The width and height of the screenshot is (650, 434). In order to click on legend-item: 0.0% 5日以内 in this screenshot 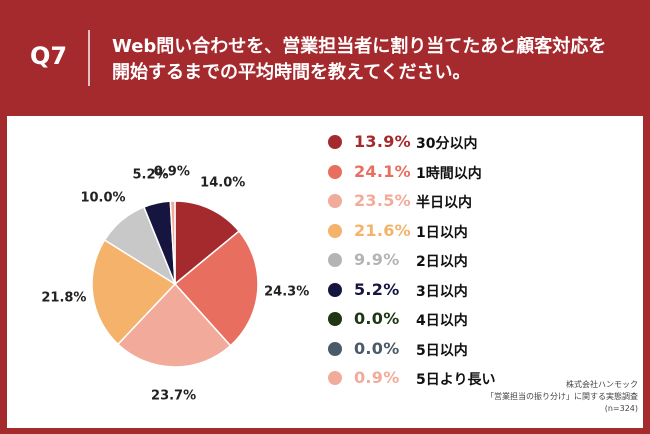, I will do `click(443, 350)`.